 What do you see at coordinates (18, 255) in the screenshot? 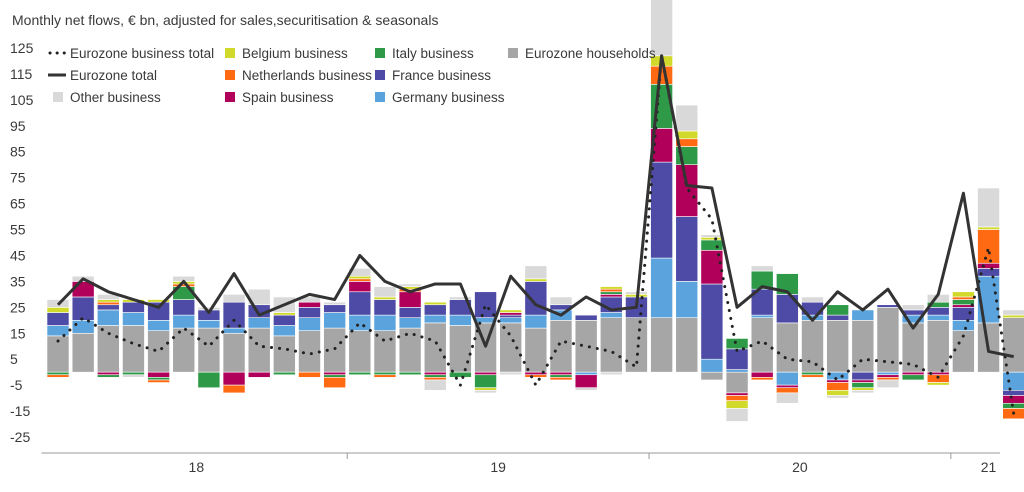
I see `y-tick-label: 45` at bounding box center [18, 255].